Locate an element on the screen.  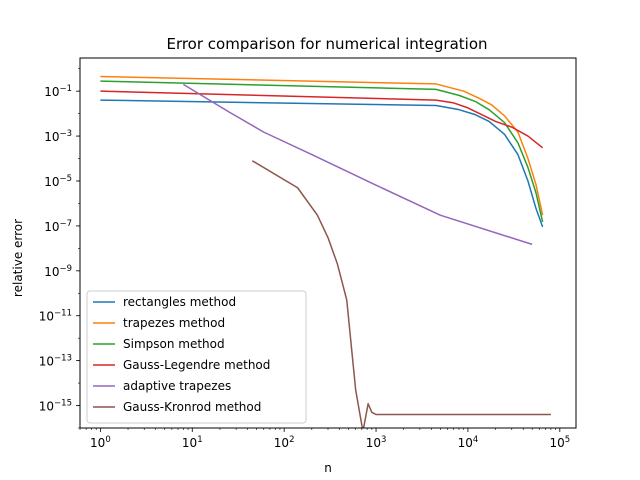
y-tick-label: 10⁻⁹ is located at coordinates (58, 271).